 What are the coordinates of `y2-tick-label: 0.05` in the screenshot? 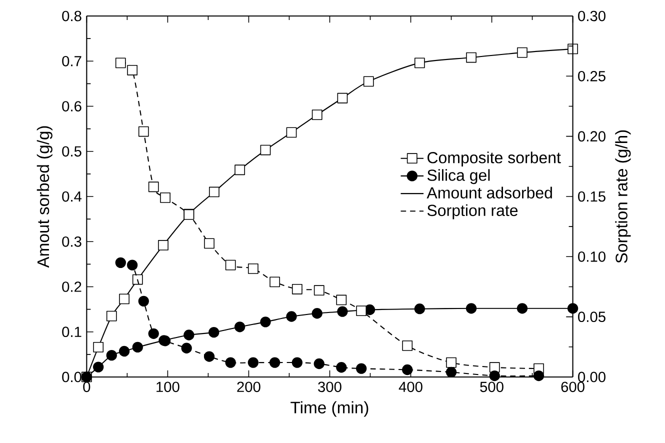 It's located at (592, 317).